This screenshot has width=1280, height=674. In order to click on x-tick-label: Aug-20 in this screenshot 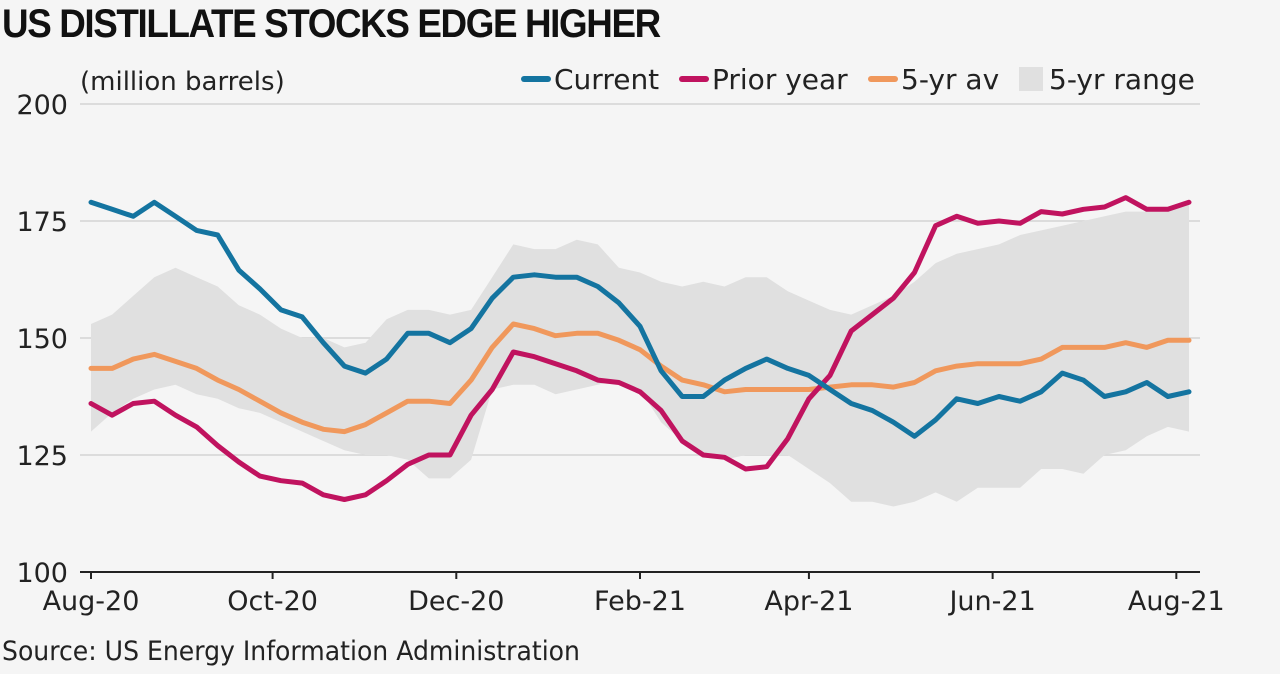, I will do `click(91, 601)`.